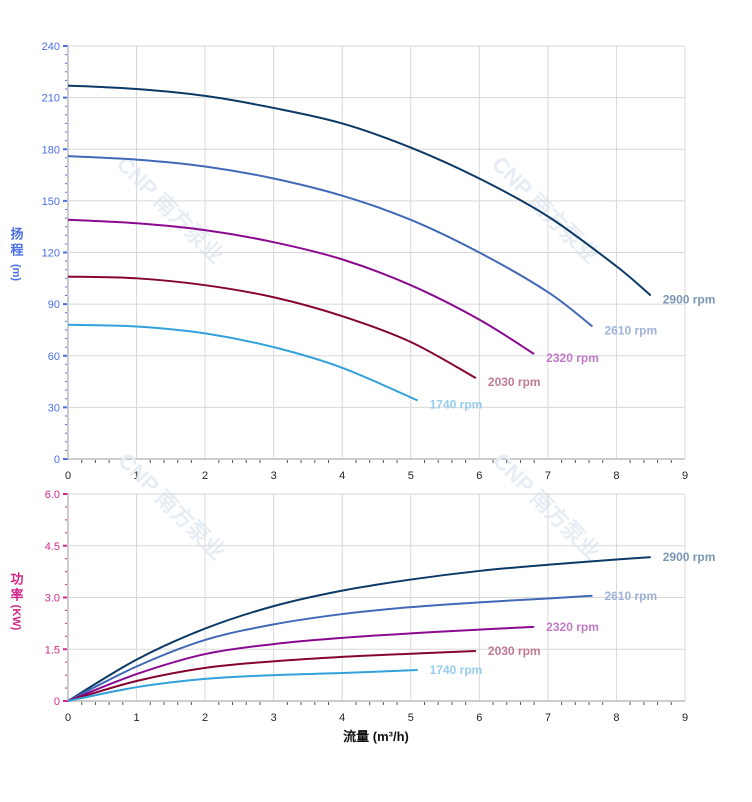 This screenshot has width=752, height=802. Describe the element at coordinates (51, 99) in the screenshot. I see `y-tick-label: 210` at that location.